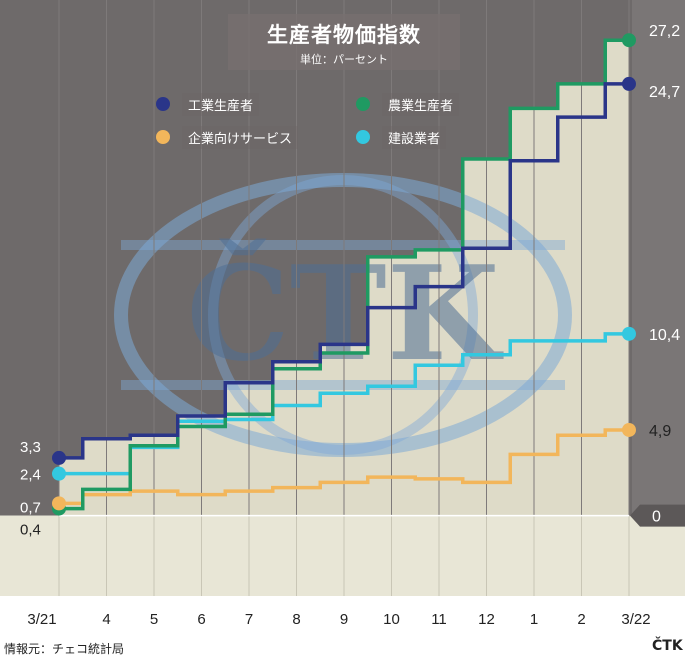  I want to click on x-tick-label: 9, so click(344, 619).